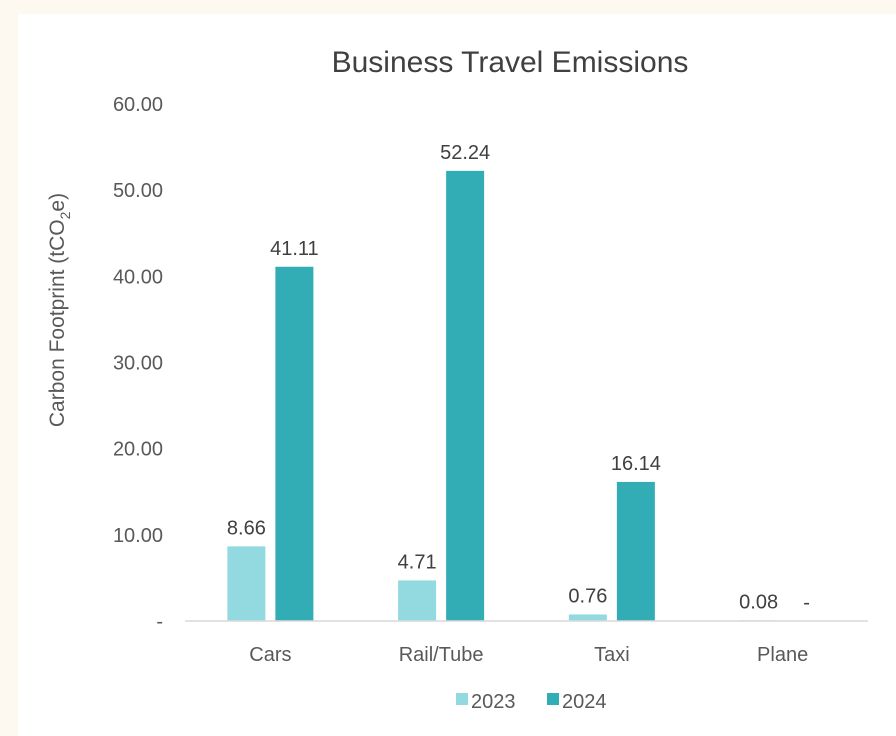 Image resolution: width=896 pixels, height=736 pixels. I want to click on y-tick-label: -, so click(159, 622).